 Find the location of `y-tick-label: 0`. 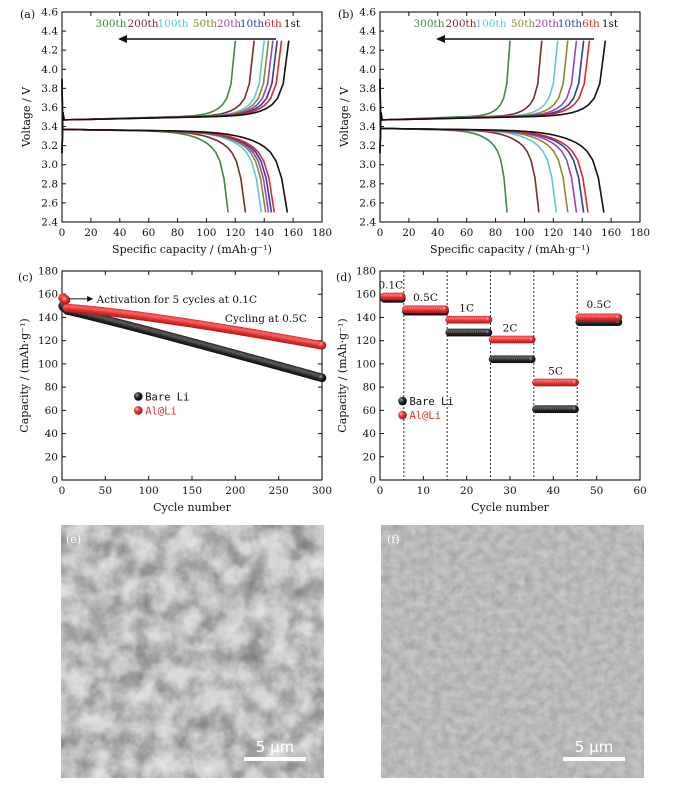

y-tick-label: 0 is located at coordinates (54, 481).